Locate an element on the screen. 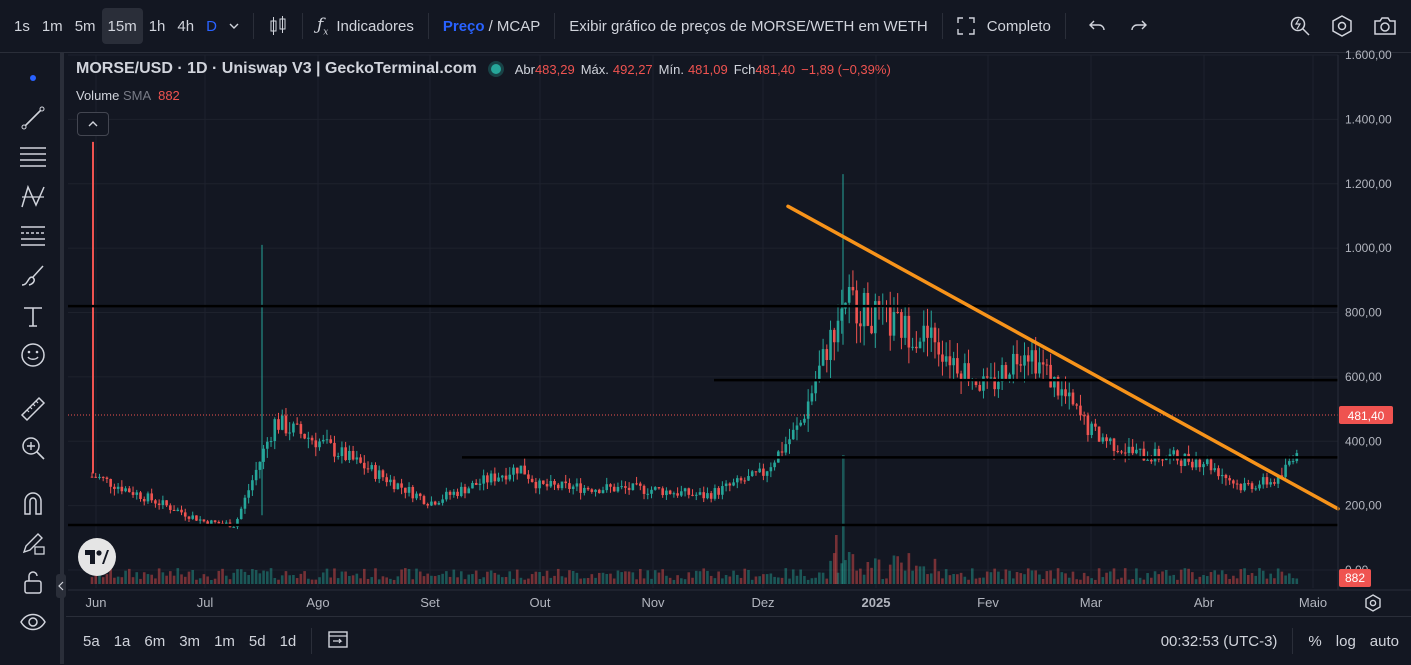  interval-1h: 1h is located at coordinates (157, 26).